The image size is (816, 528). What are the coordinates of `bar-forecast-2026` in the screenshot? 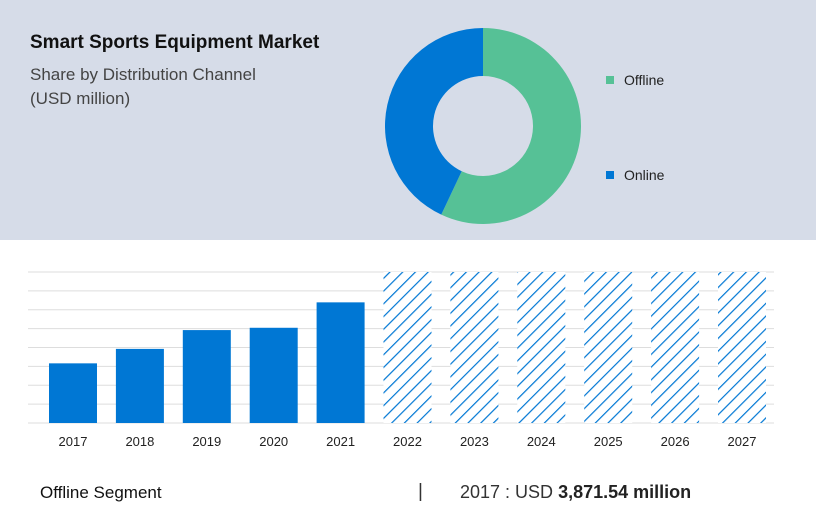 It's located at (675, 347).